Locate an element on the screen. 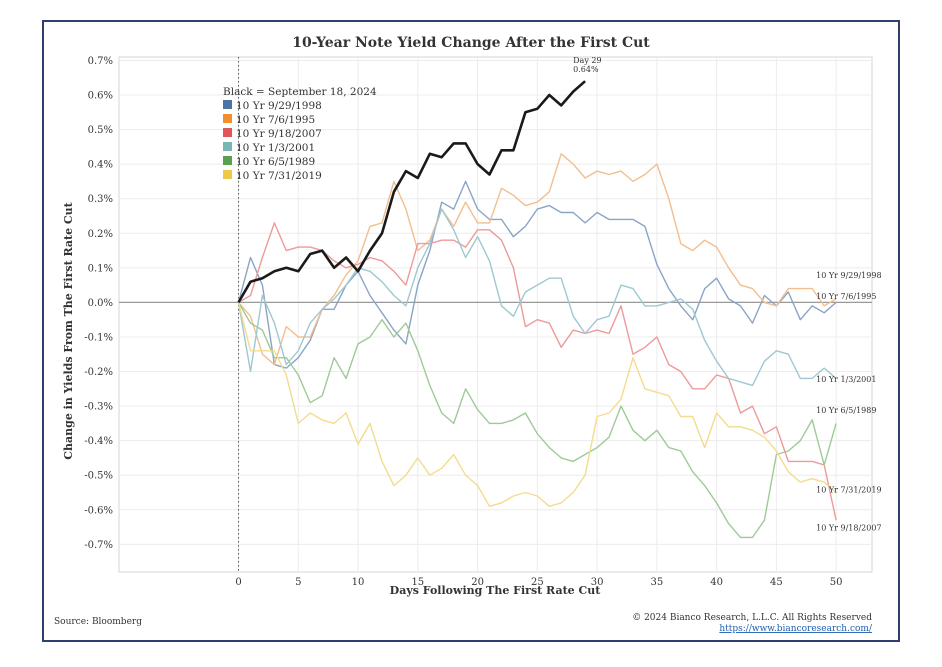  legend-item: 10 Yr 6/5/1989 is located at coordinates (275, 162).